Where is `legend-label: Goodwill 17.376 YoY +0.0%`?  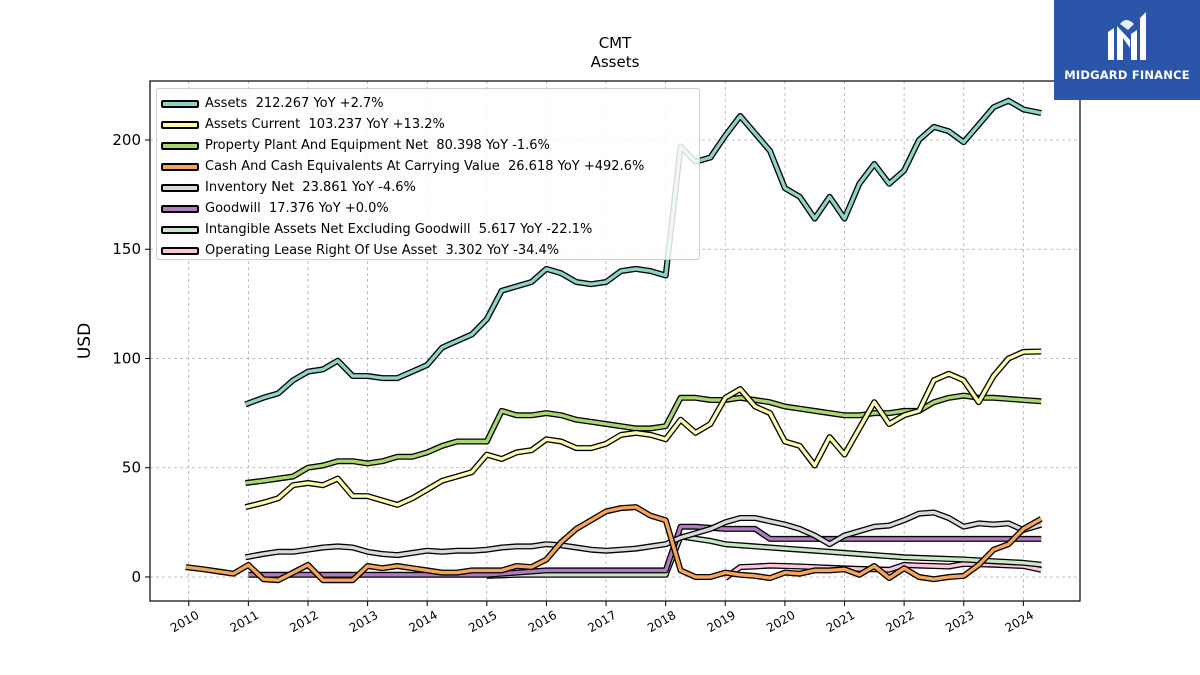
legend-label: Goodwill 17.376 YoY +0.0% is located at coordinates (297, 208).